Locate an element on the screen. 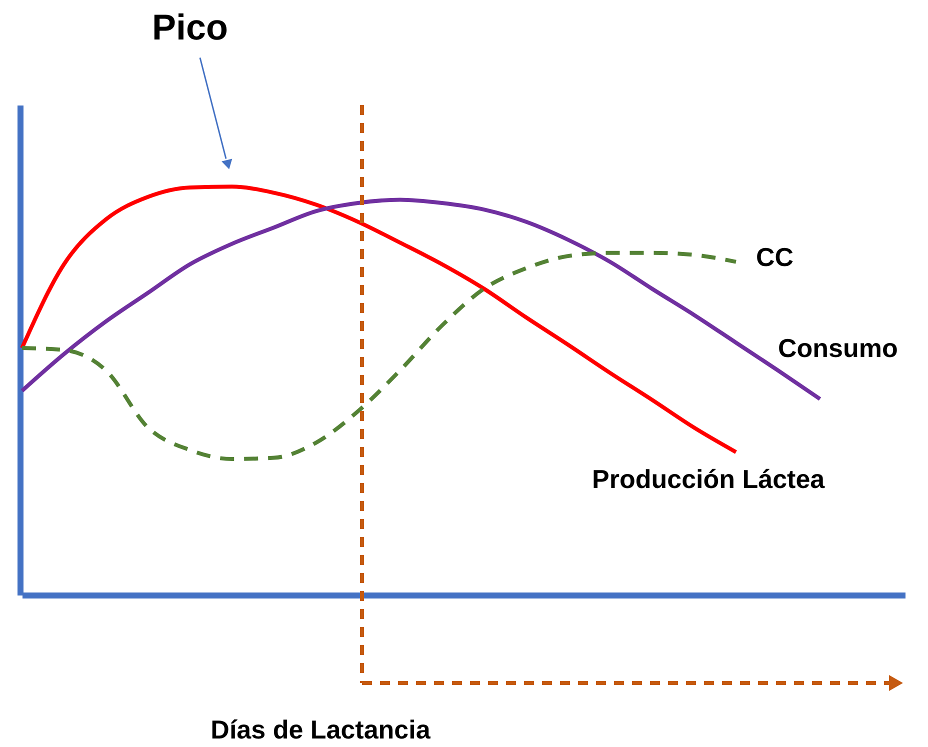  series-label: CC is located at coordinates (775, 257).